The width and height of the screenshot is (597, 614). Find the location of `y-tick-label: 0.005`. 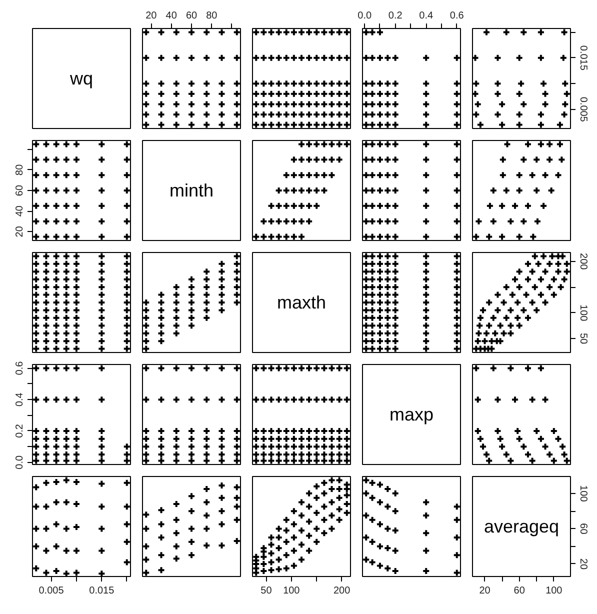

y-tick-label: 0.005 is located at coordinates (583, 109).